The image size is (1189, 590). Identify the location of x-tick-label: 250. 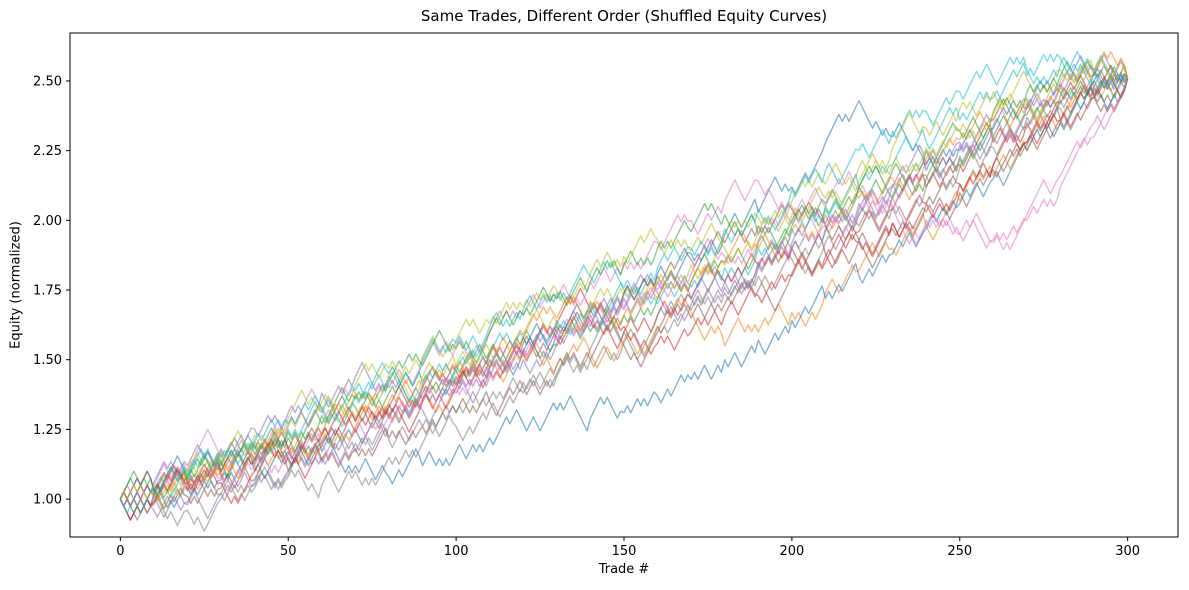
(959, 551).